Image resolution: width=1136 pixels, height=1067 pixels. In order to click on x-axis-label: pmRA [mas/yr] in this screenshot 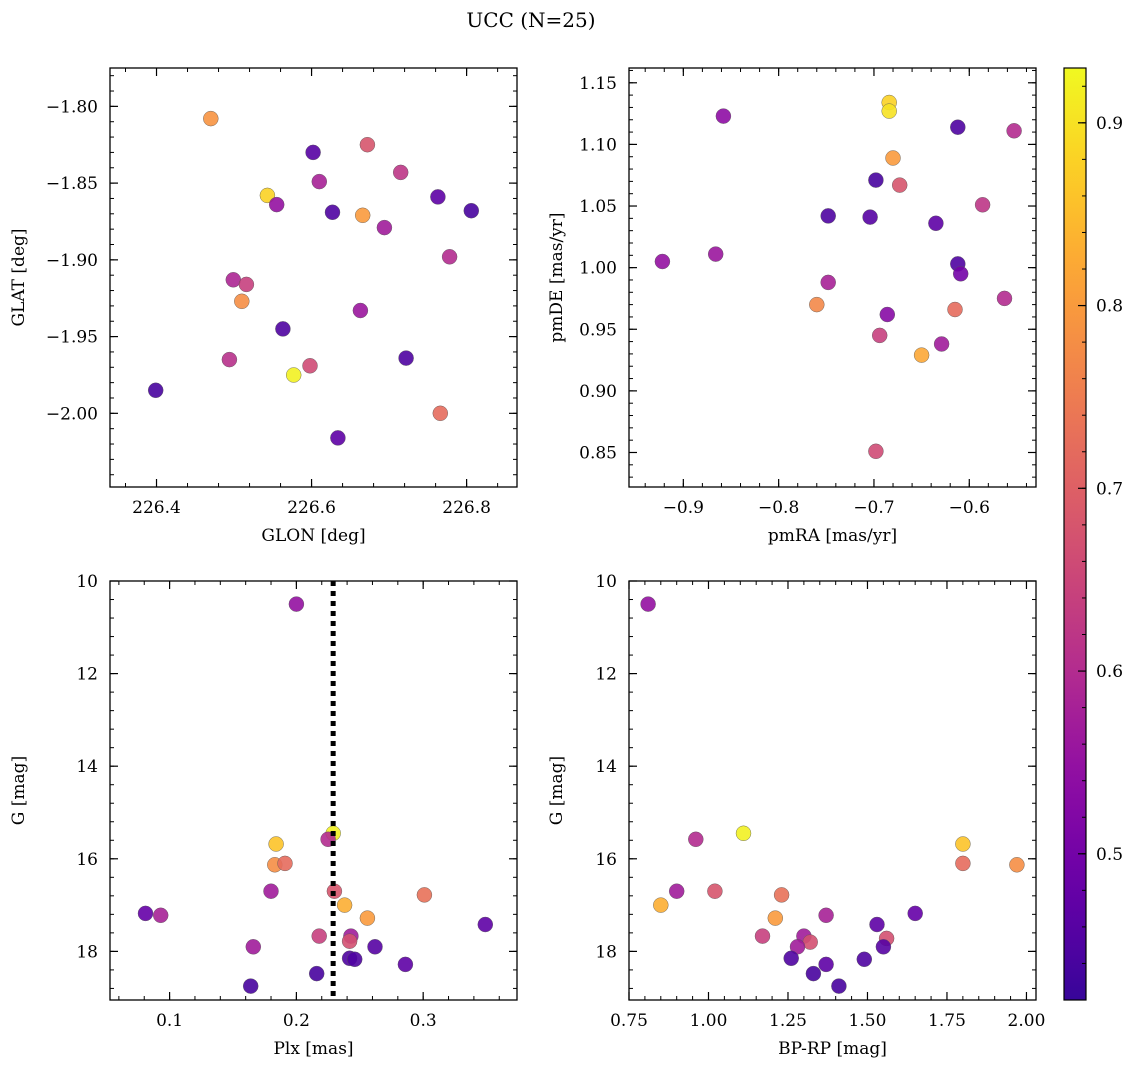, I will do `click(832, 536)`.